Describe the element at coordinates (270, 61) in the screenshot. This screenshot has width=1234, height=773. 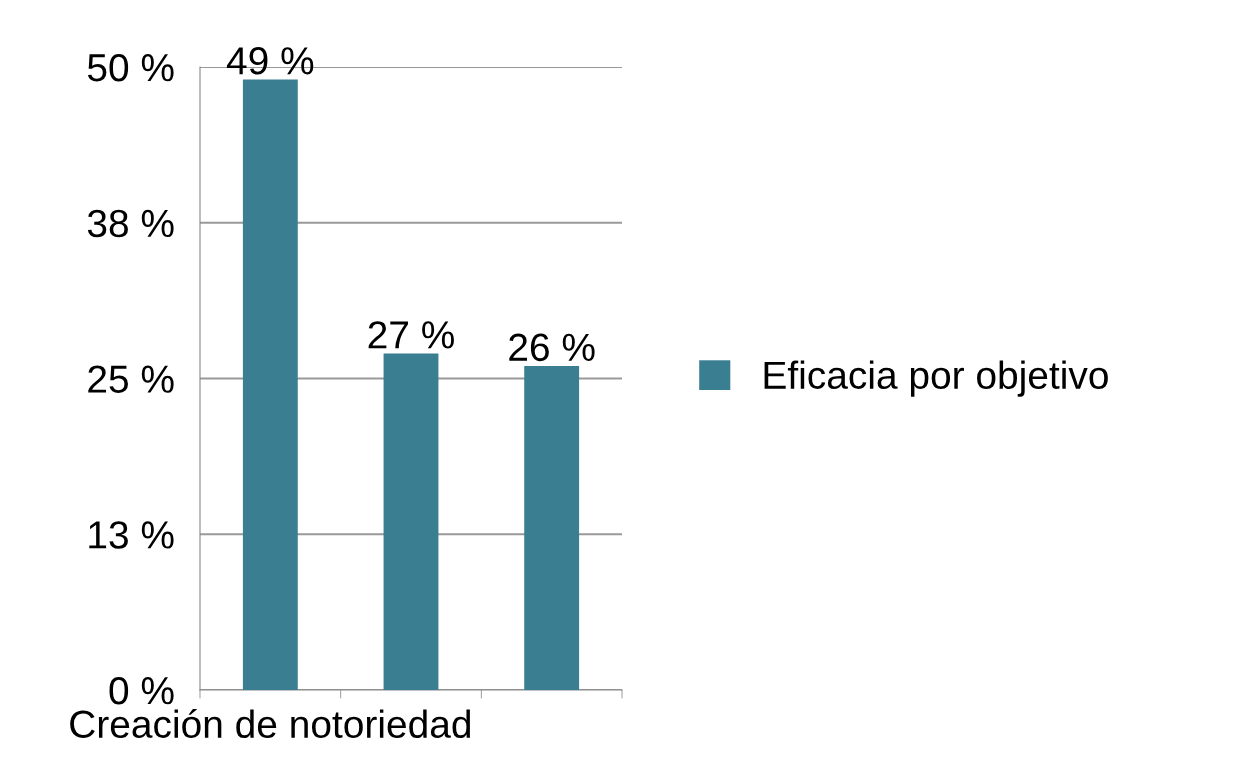
I see `data-label: 49 %` at that location.